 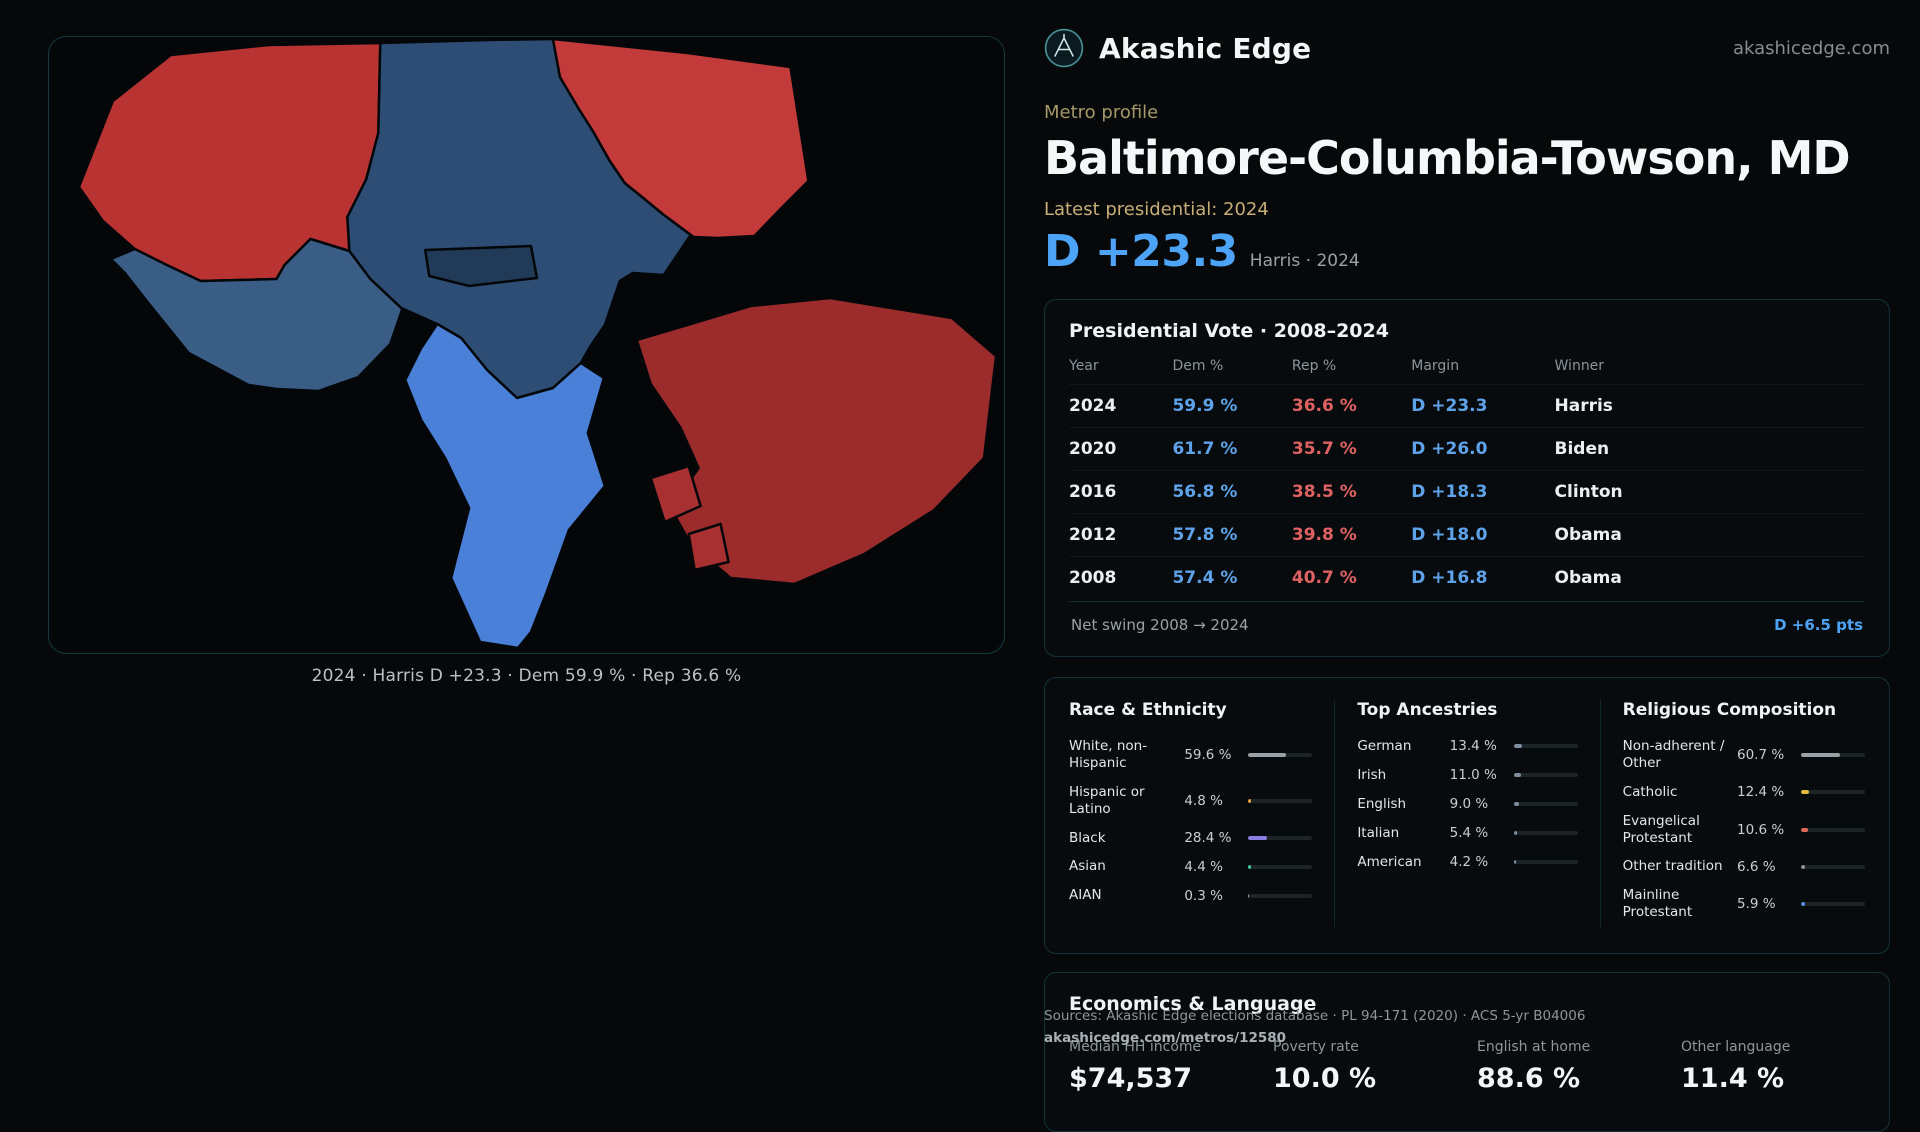 I want to click on stat-label: Catholic, so click(x=1675, y=792).